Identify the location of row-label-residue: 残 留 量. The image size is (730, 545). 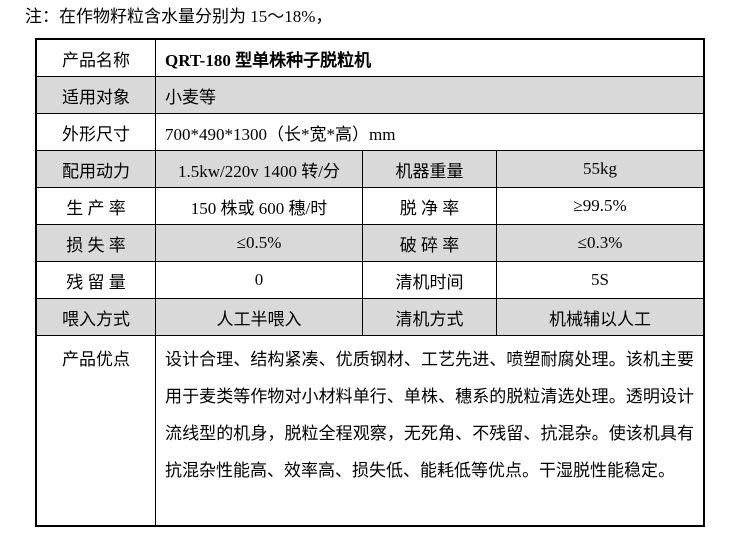
(96, 280).